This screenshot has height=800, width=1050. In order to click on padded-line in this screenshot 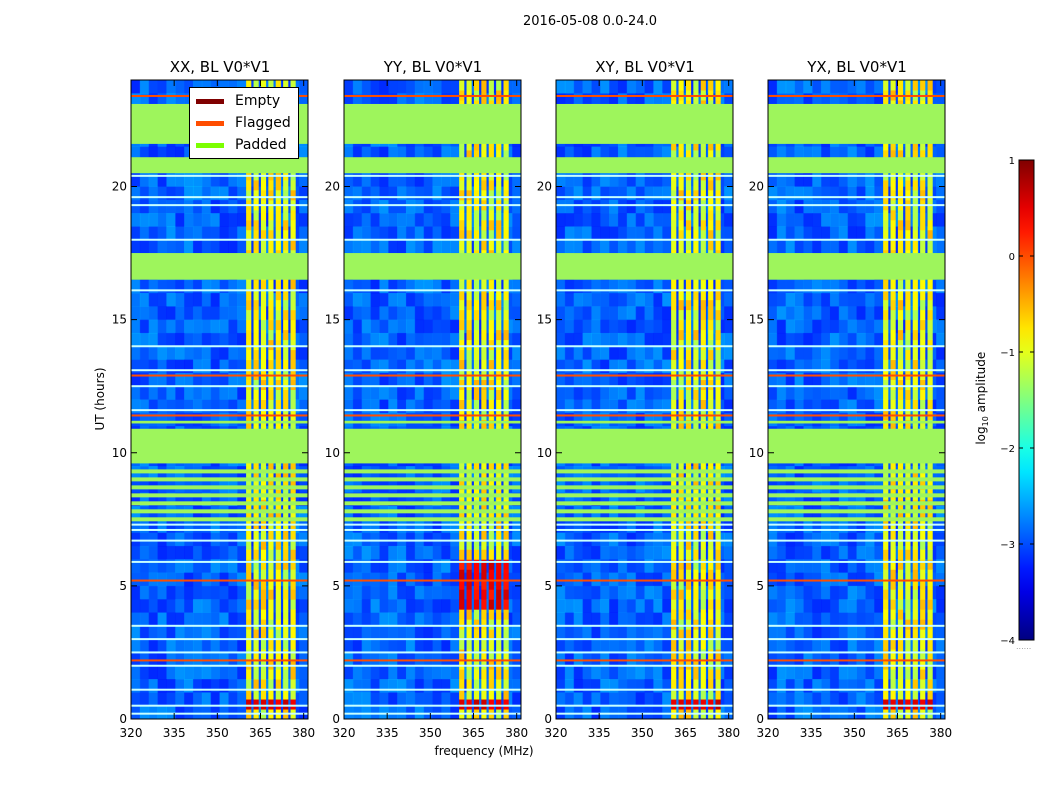, I will do `click(432, 471)`.